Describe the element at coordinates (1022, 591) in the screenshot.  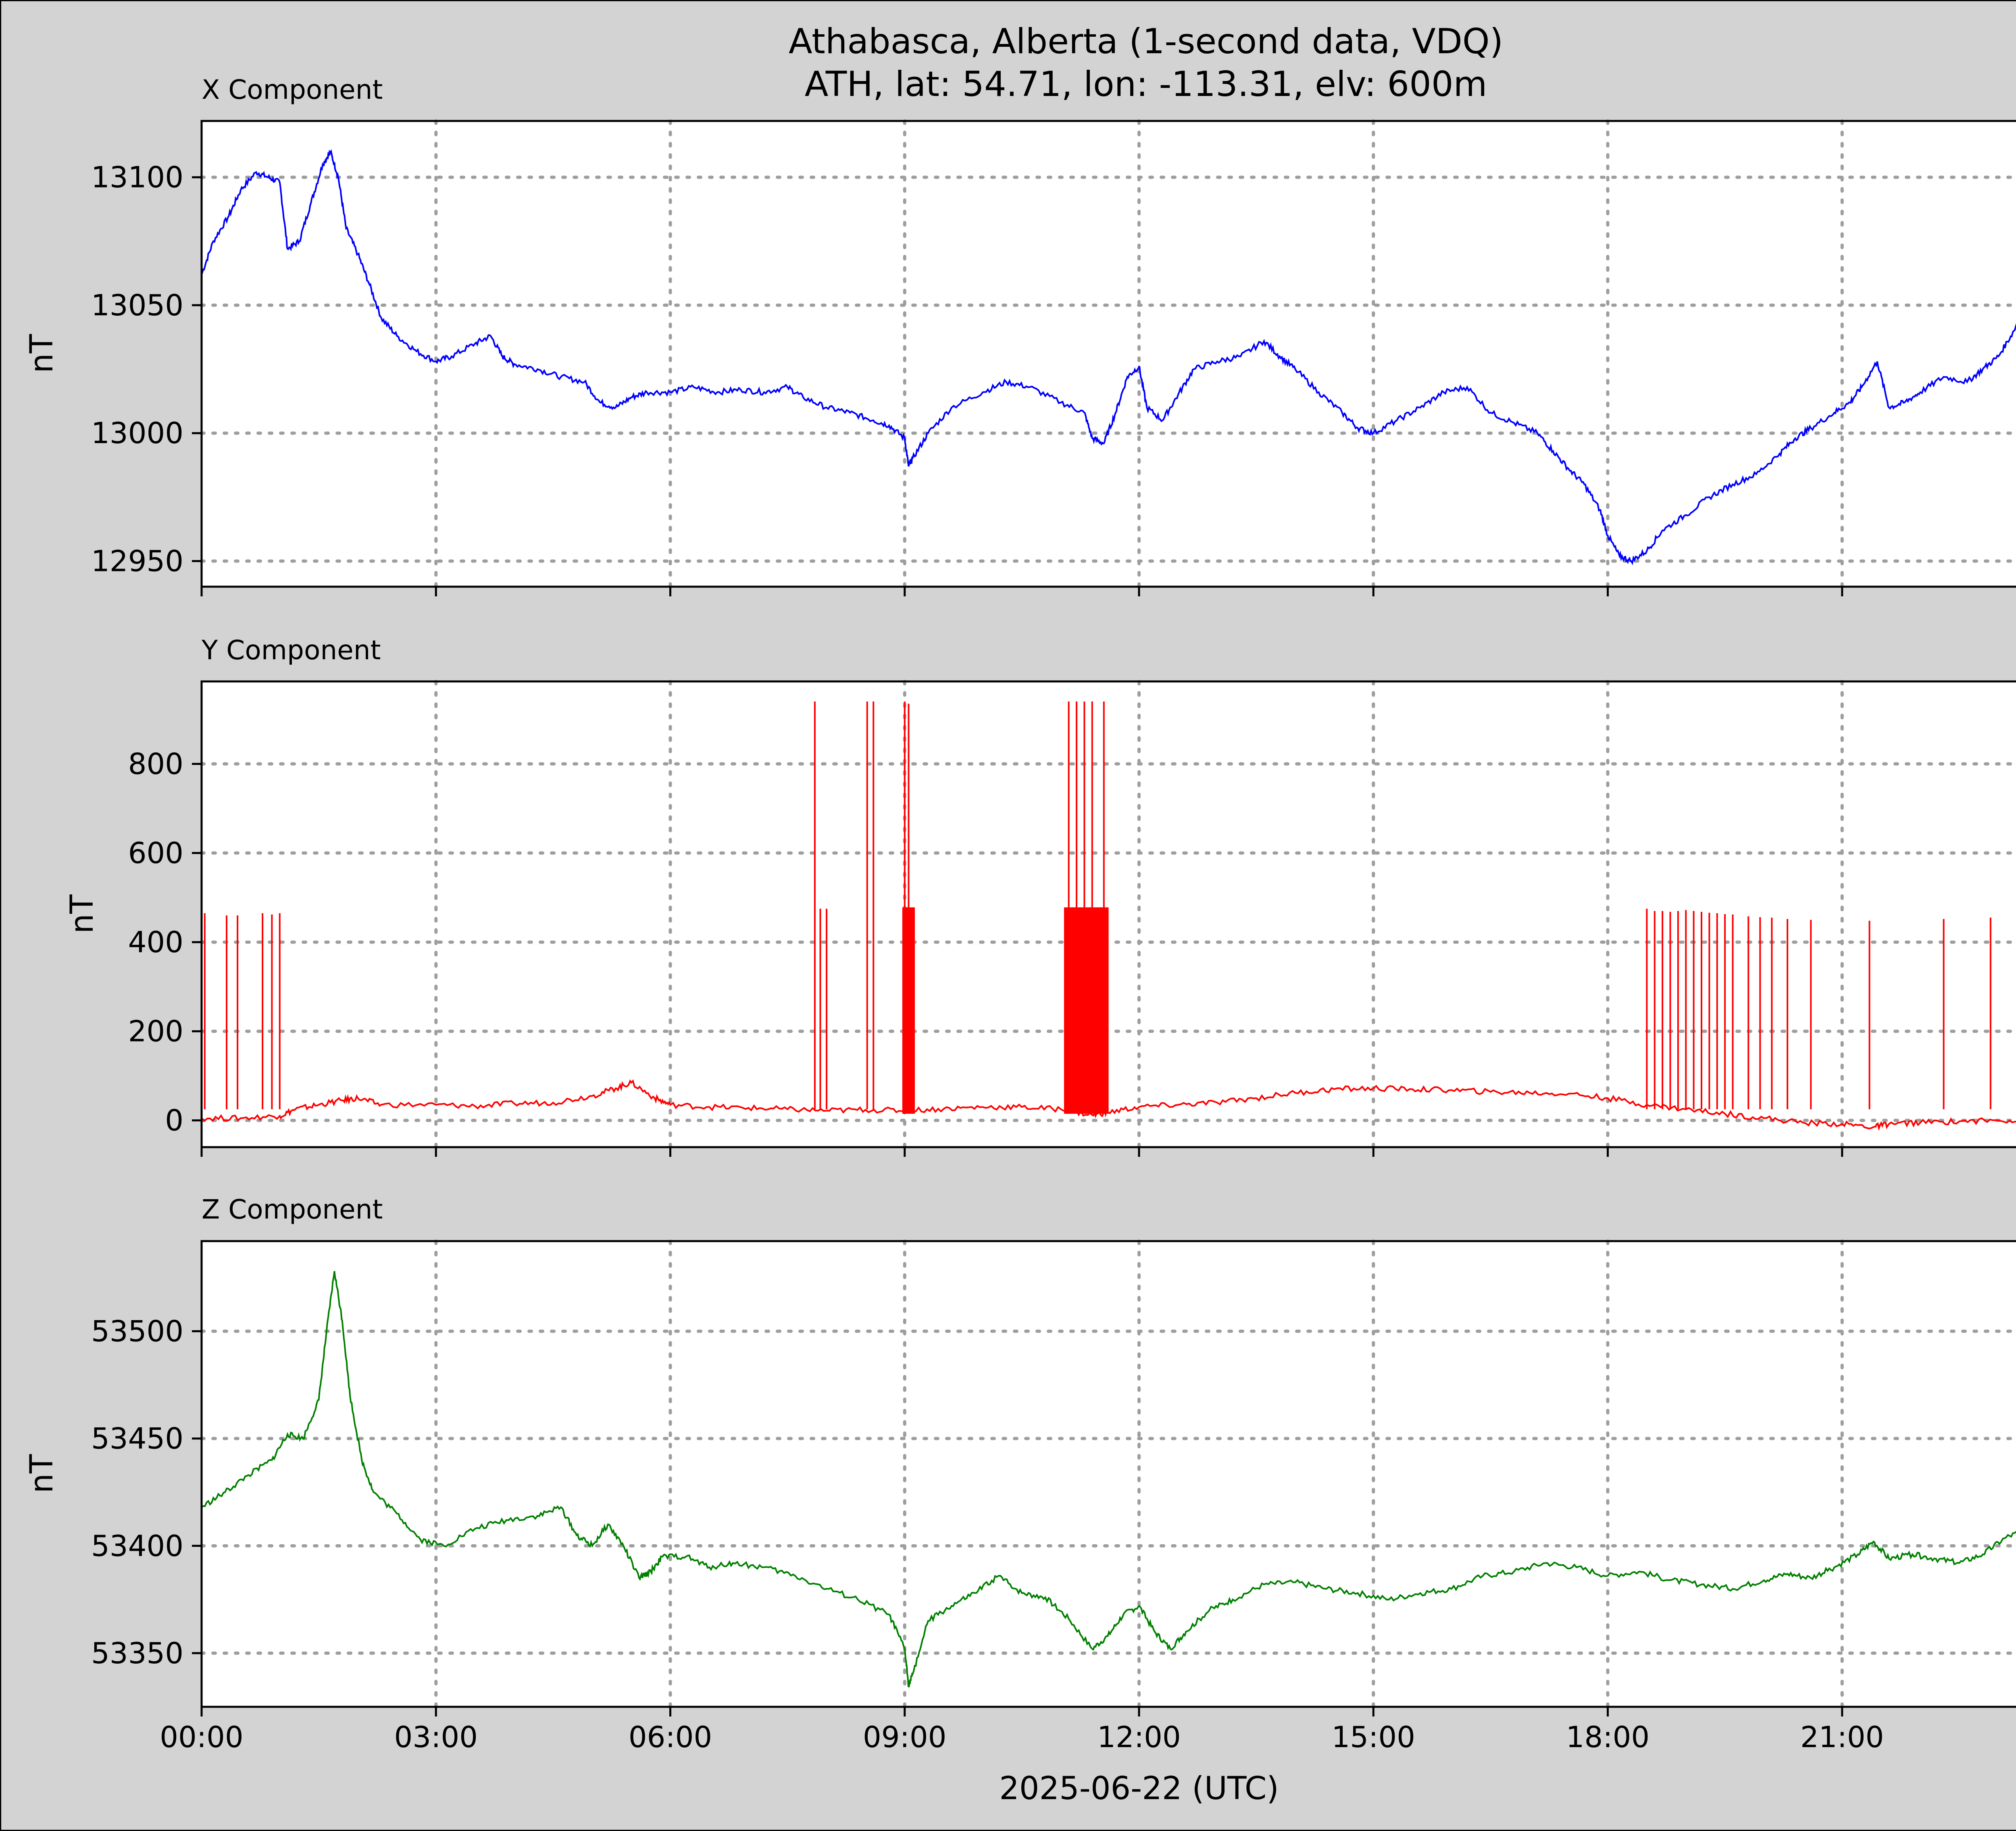
I see `x-component-x-axis` at that location.